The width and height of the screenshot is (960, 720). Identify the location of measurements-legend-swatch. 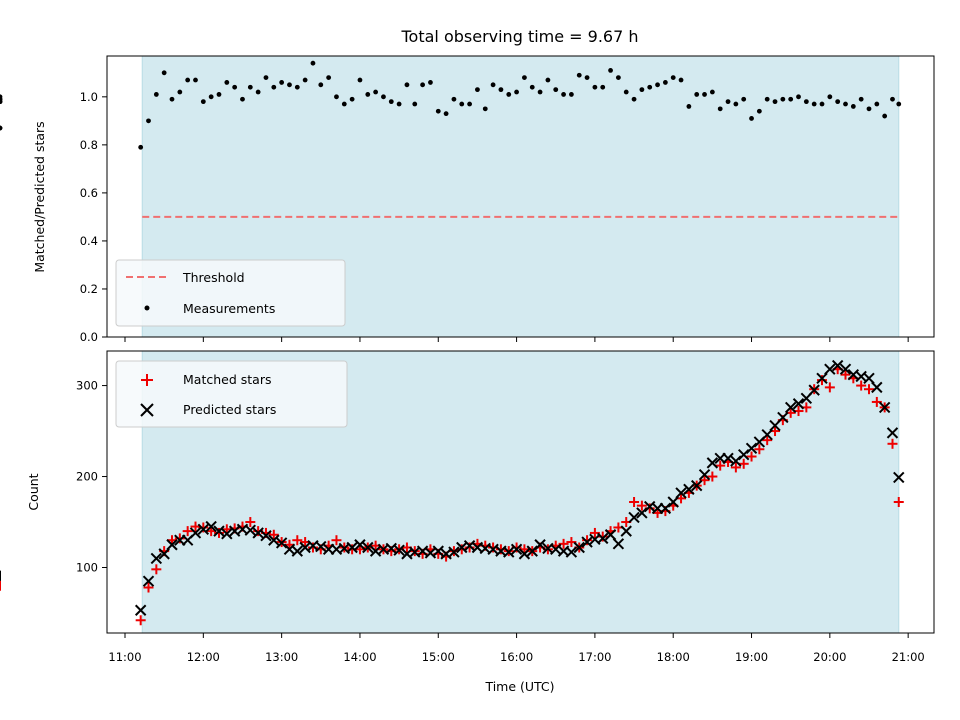
(147, 308).